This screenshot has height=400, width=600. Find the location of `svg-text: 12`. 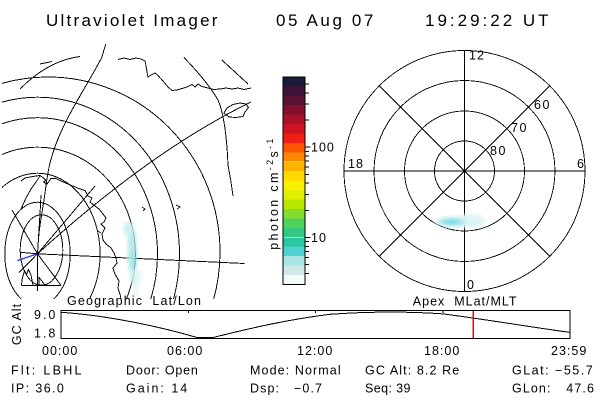

svg-text: 12 is located at coordinates (477, 56).